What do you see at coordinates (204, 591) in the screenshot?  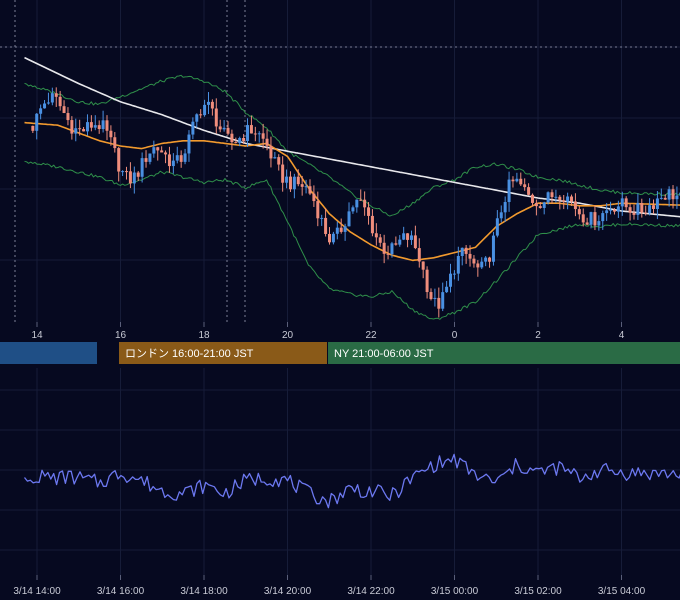 I see `bottom-tick-label: 3/14 18:00` at bounding box center [204, 591].